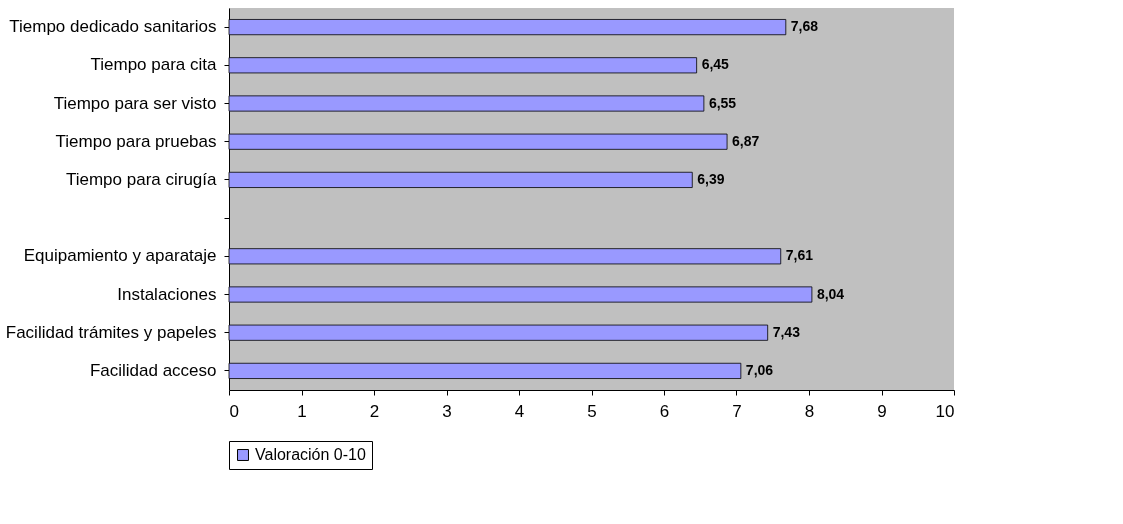 This screenshot has width=1123, height=524. Describe the element at coordinates (945, 411) in the screenshot. I see `x-tick-label: 10` at that location.